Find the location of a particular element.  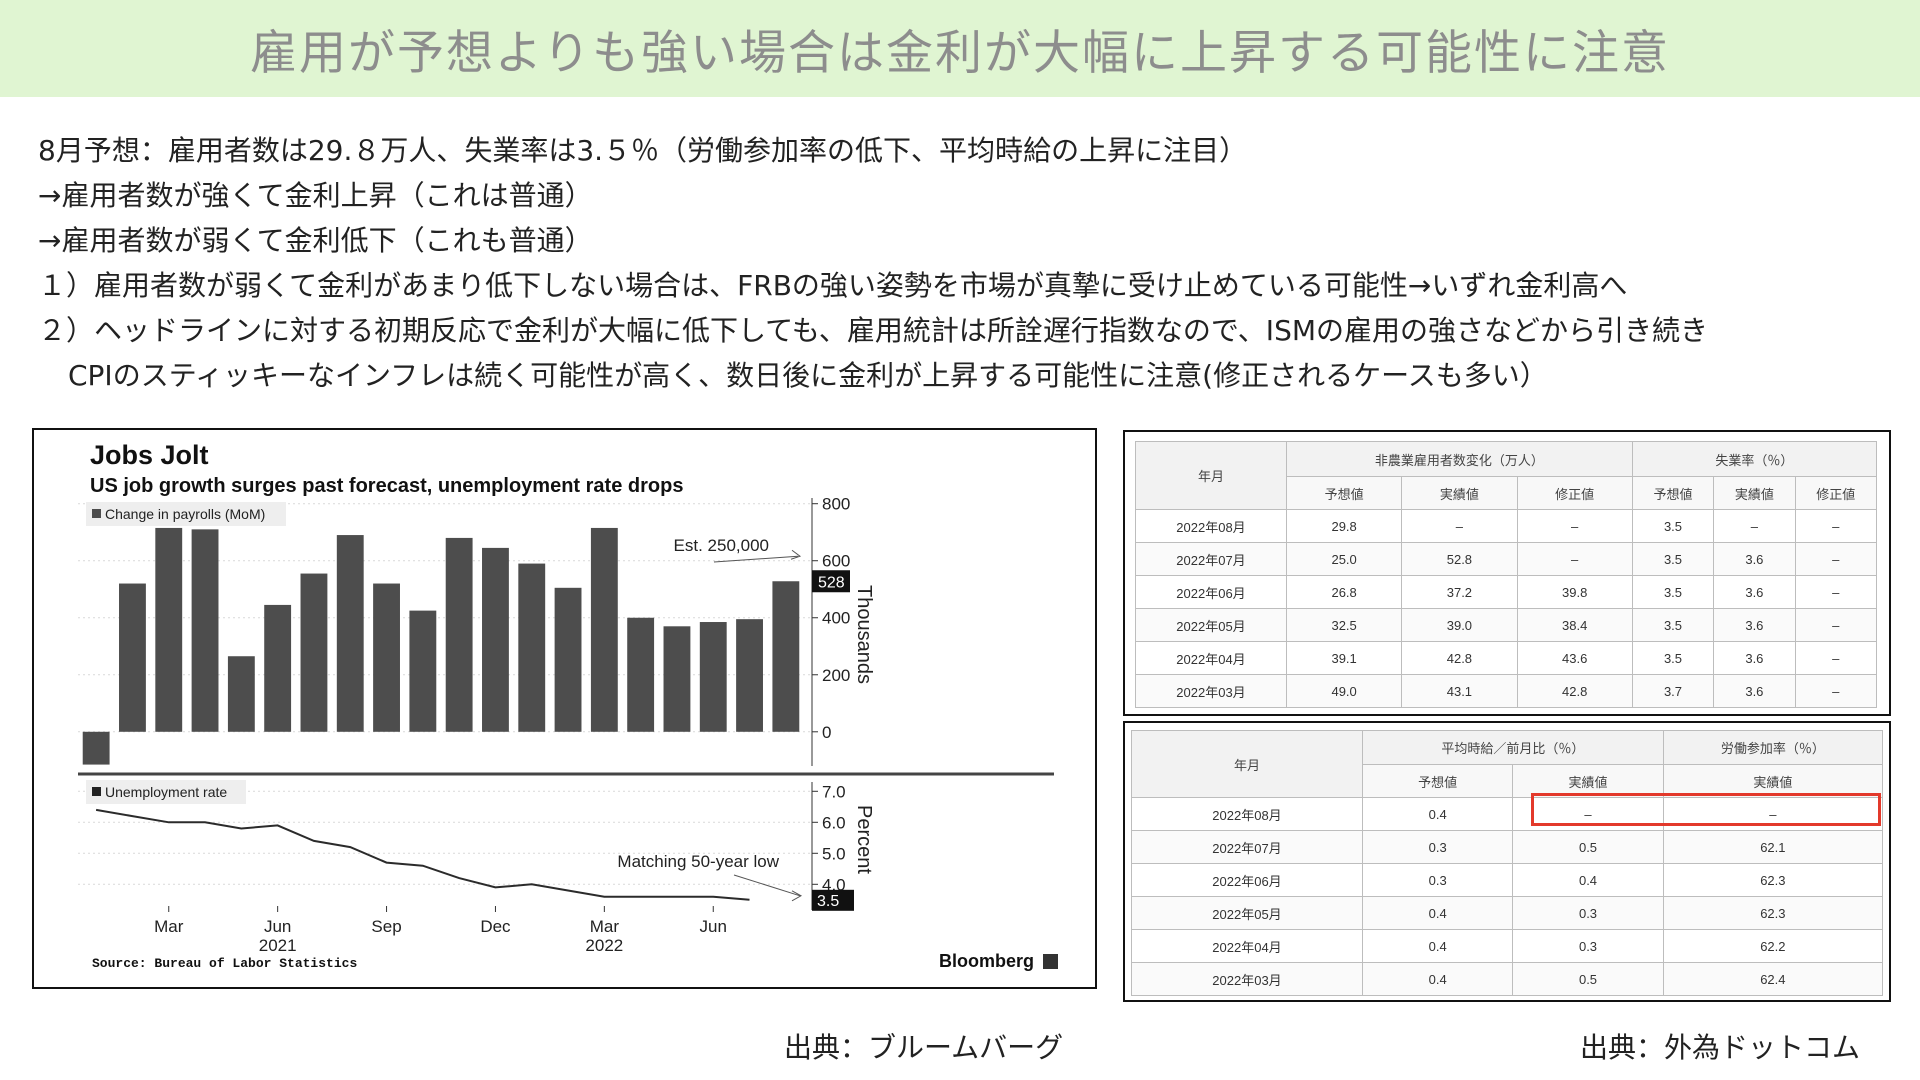

table2-row-month: 2022年07月 is located at coordinates (1247, 847).